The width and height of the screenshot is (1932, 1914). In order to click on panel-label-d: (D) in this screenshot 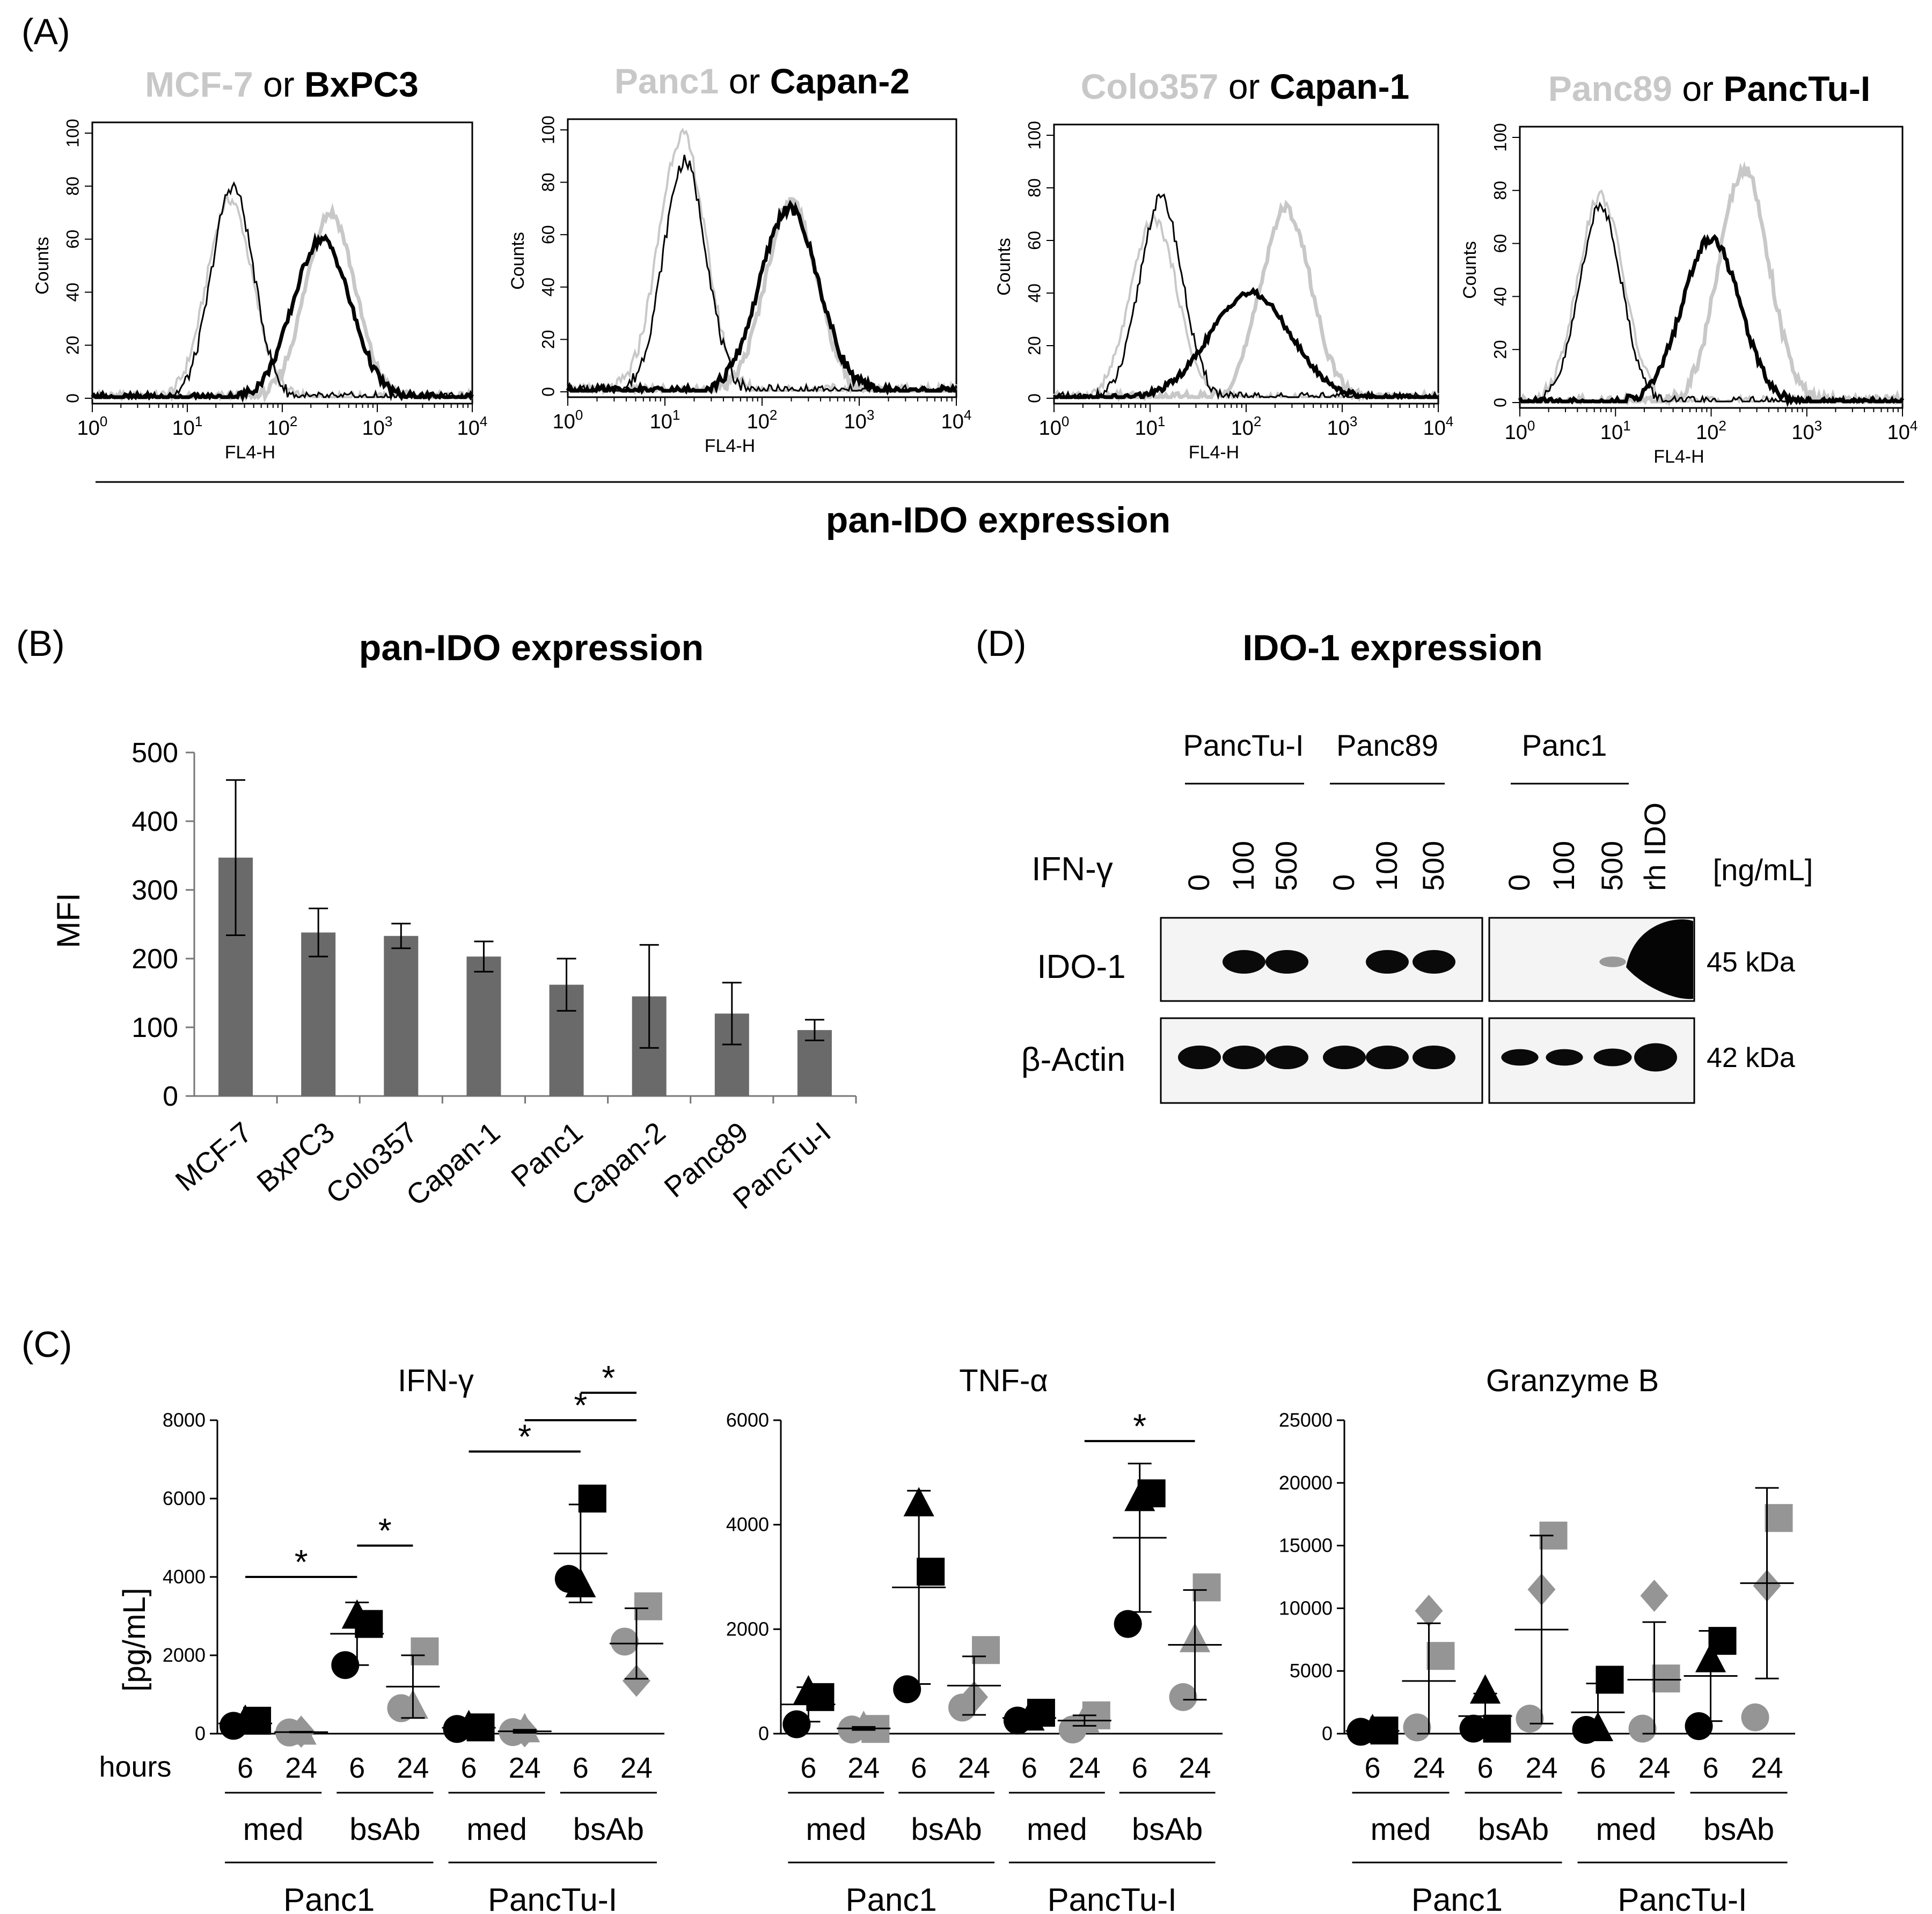, I will do `click(1001, 643)`.